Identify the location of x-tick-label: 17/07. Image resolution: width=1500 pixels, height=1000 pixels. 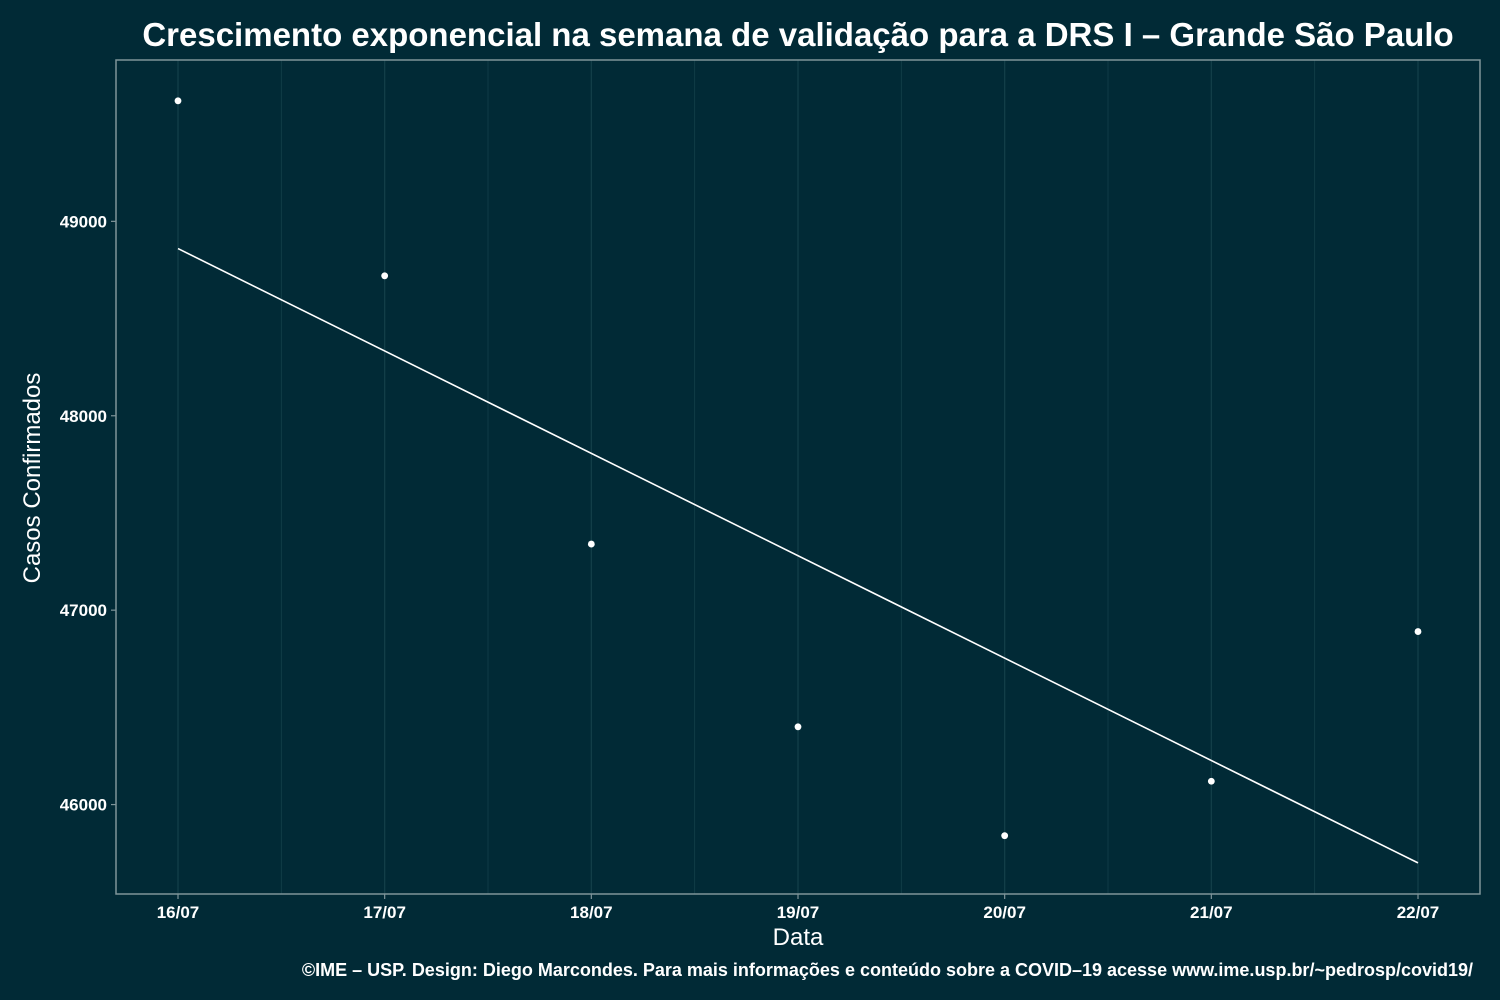
(384, 912).